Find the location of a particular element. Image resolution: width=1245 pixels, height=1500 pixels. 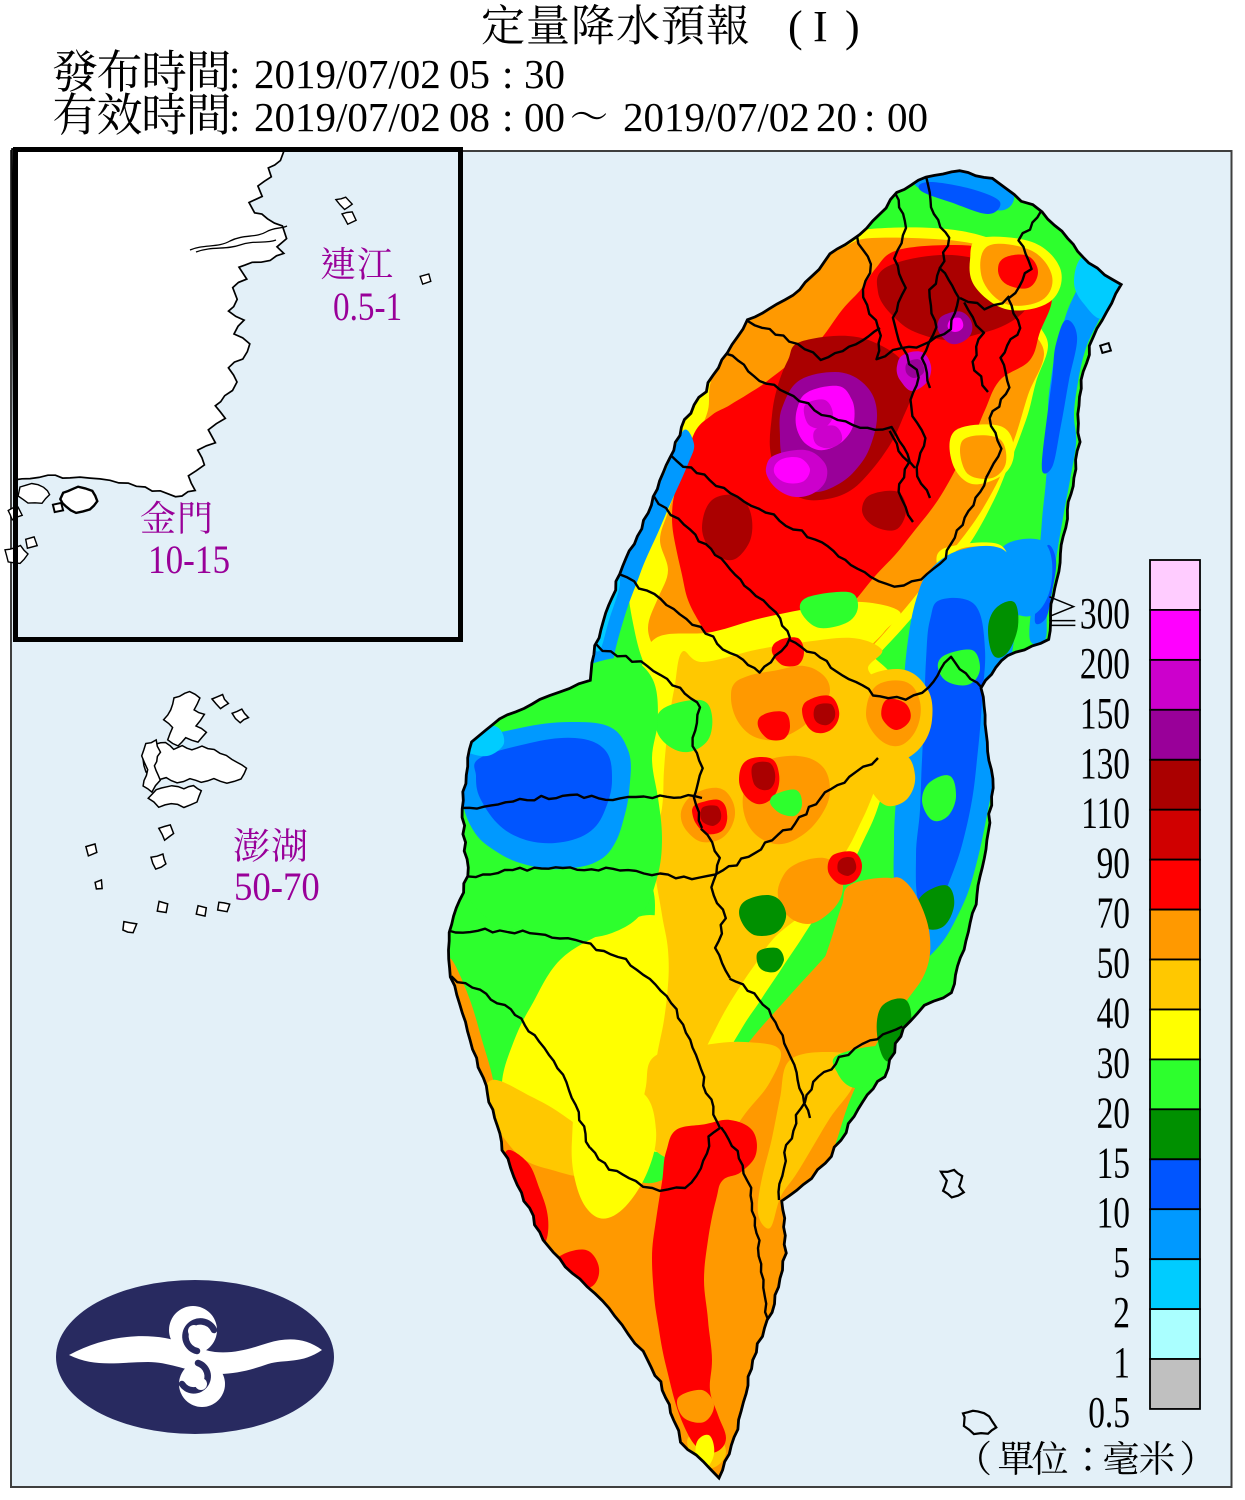

svg-text: 110 is located at coordinates (1105, 813).